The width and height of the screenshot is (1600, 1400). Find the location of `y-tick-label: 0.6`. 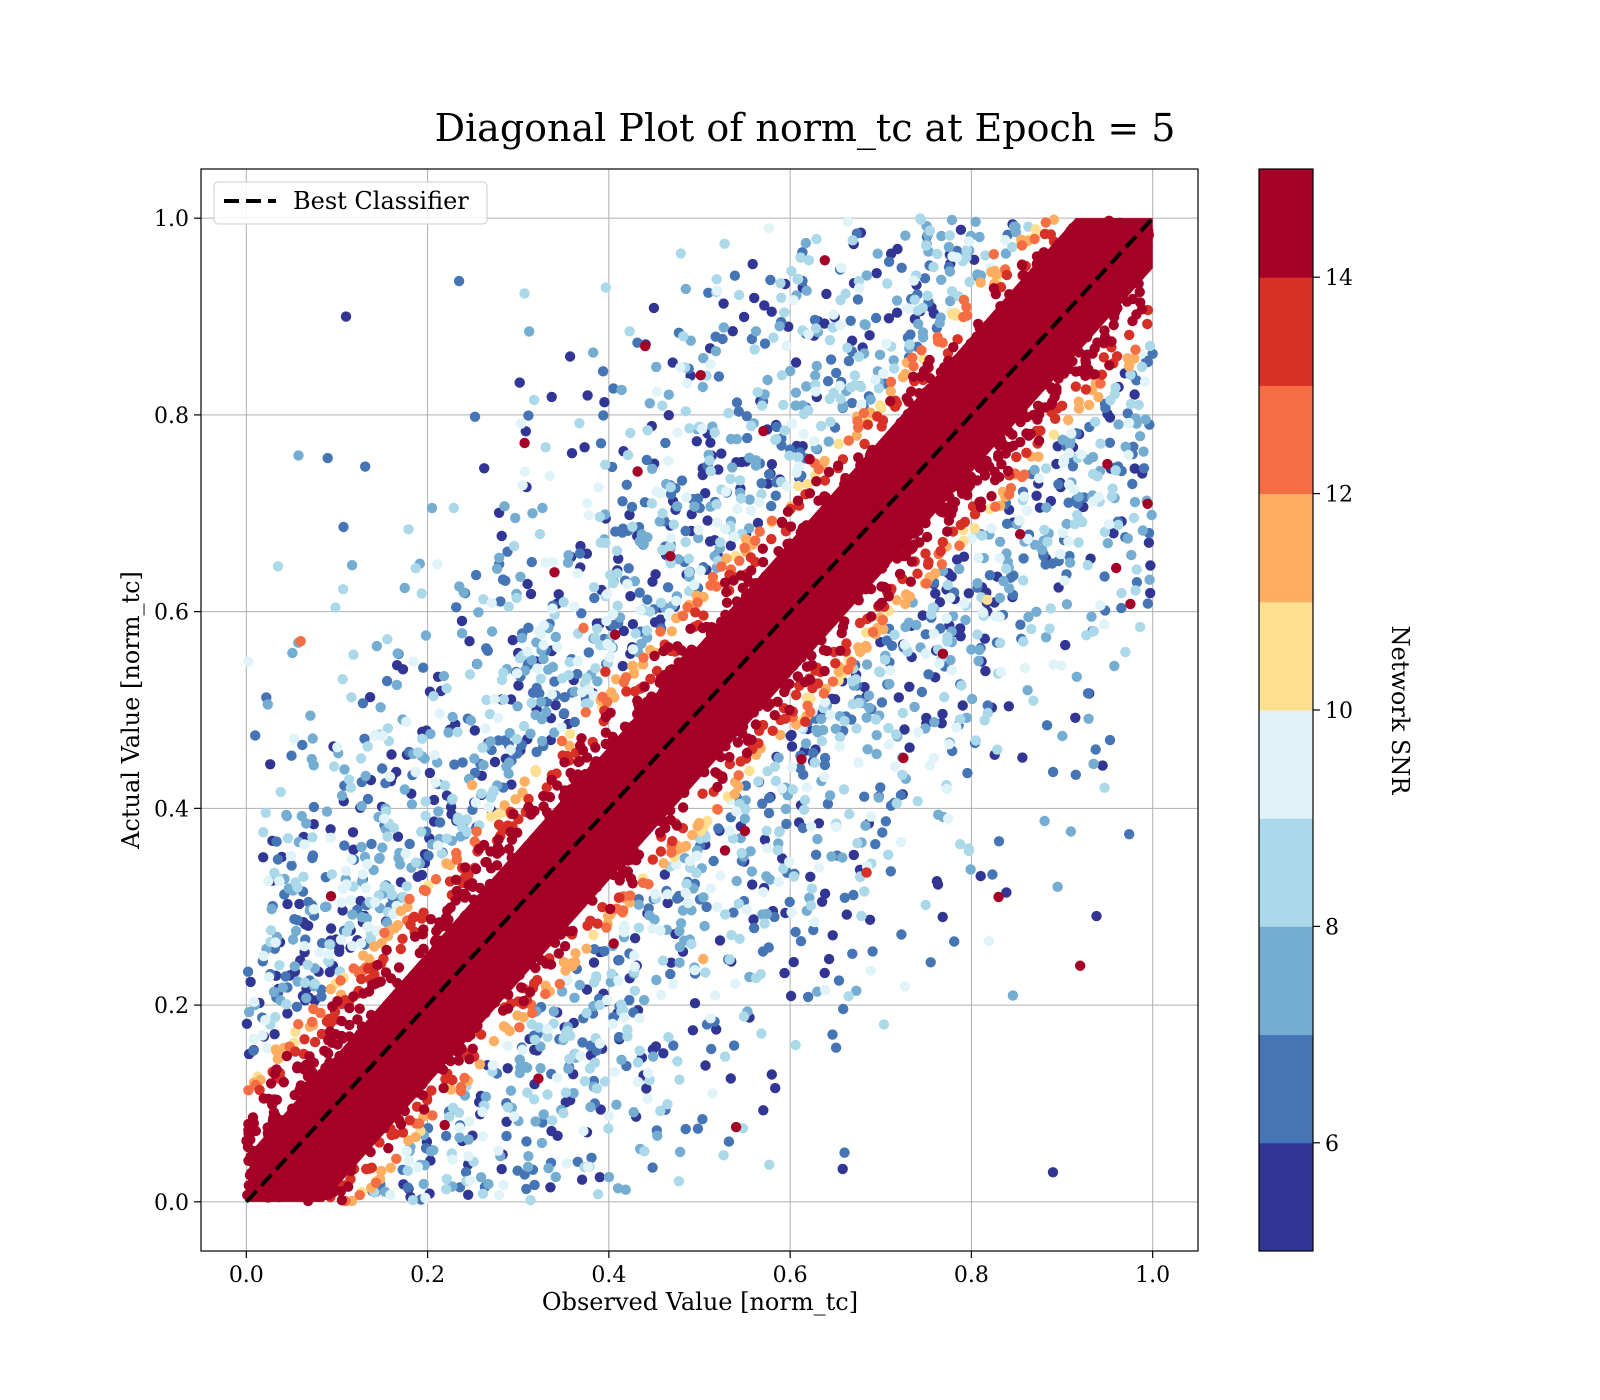

y-tick-label: 0.6 is located at coordinates (171, 613).